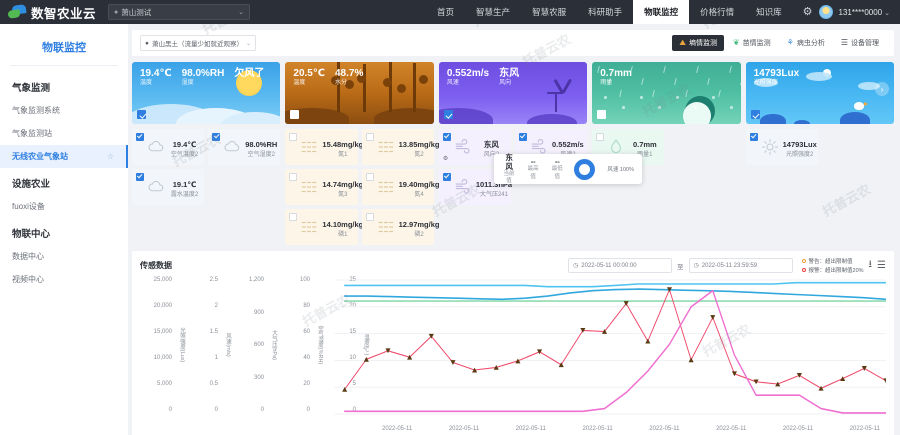  Describe the element at coordinates (400, 187) in the screenshot. I see `sub-card: 19.40mg/kg 氮4` at that location.